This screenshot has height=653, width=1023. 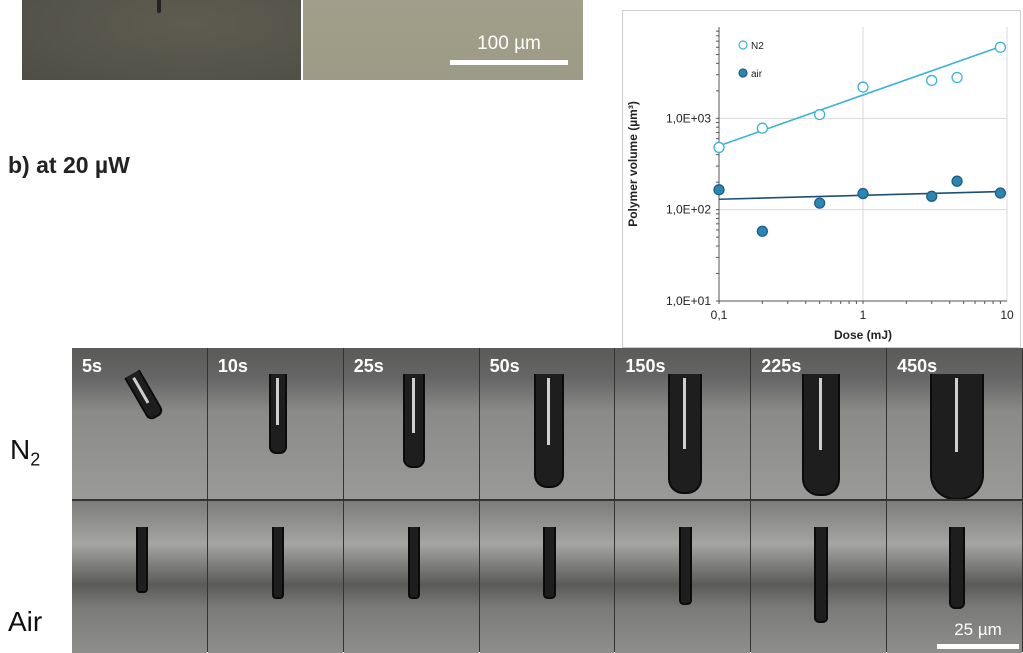 I want to click on scale-bar-label-bottom: 25 µm, so click(x=978, y=629).